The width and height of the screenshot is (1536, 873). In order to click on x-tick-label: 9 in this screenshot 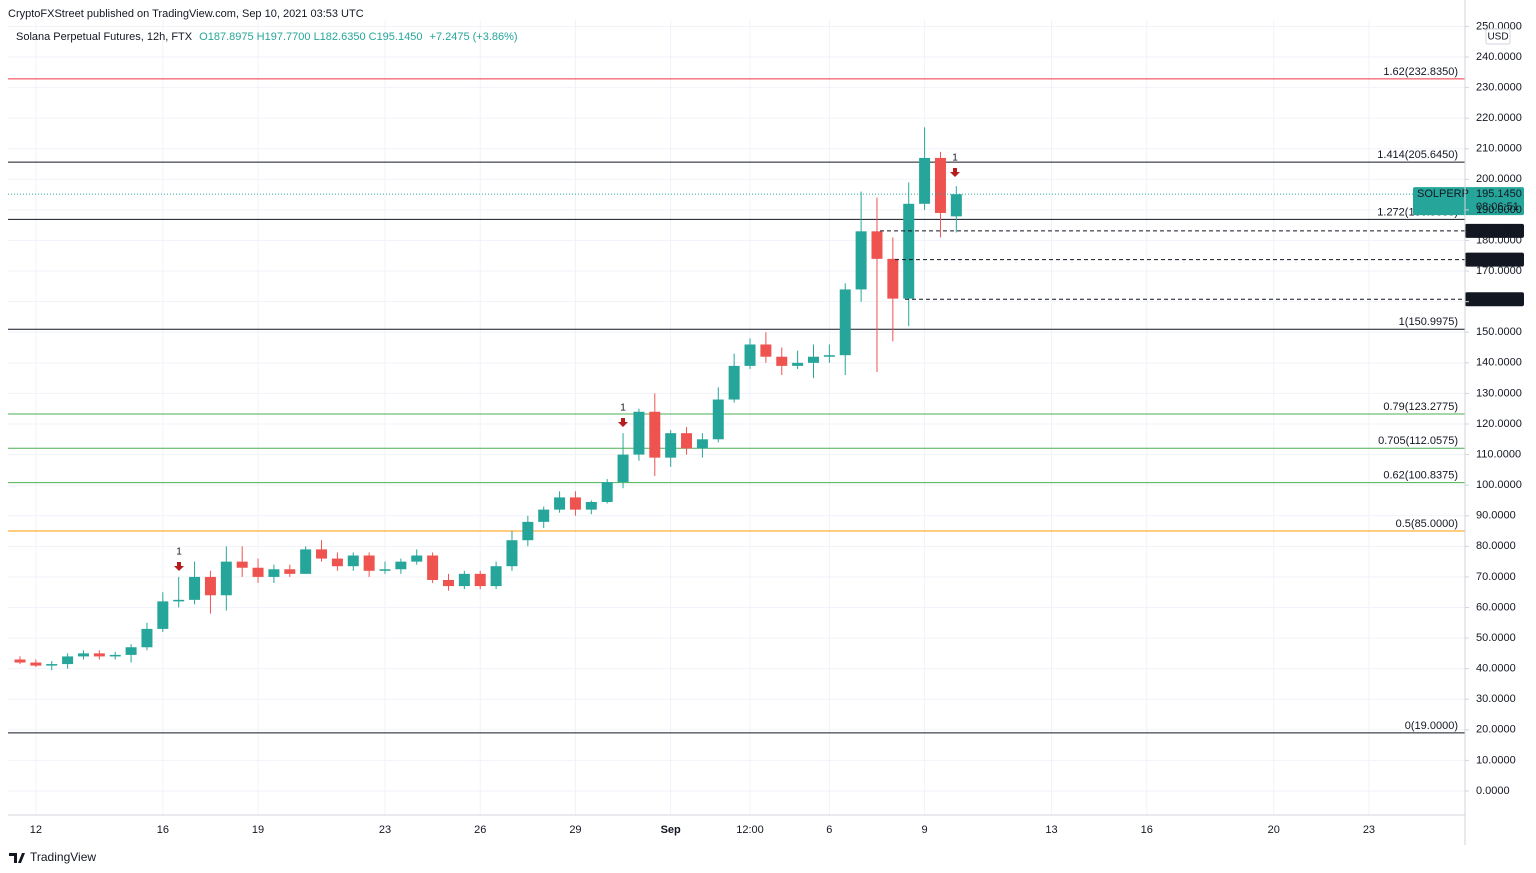, I will do `click(925, 830)`.